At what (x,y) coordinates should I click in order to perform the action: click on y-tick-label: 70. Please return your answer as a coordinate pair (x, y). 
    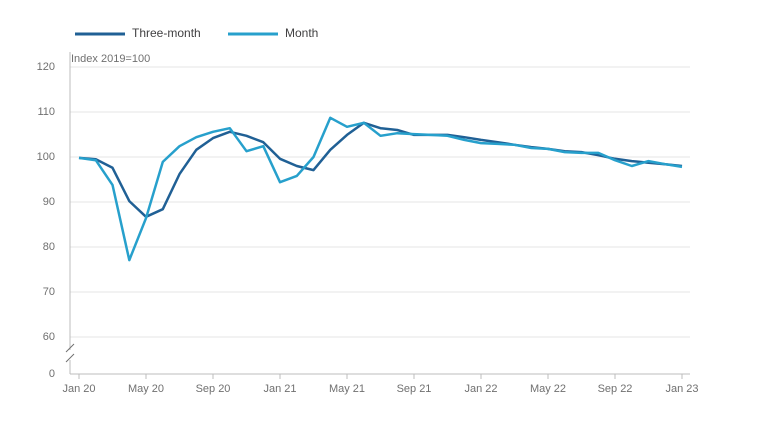
    Looking at the image, I should click on (49, 292).